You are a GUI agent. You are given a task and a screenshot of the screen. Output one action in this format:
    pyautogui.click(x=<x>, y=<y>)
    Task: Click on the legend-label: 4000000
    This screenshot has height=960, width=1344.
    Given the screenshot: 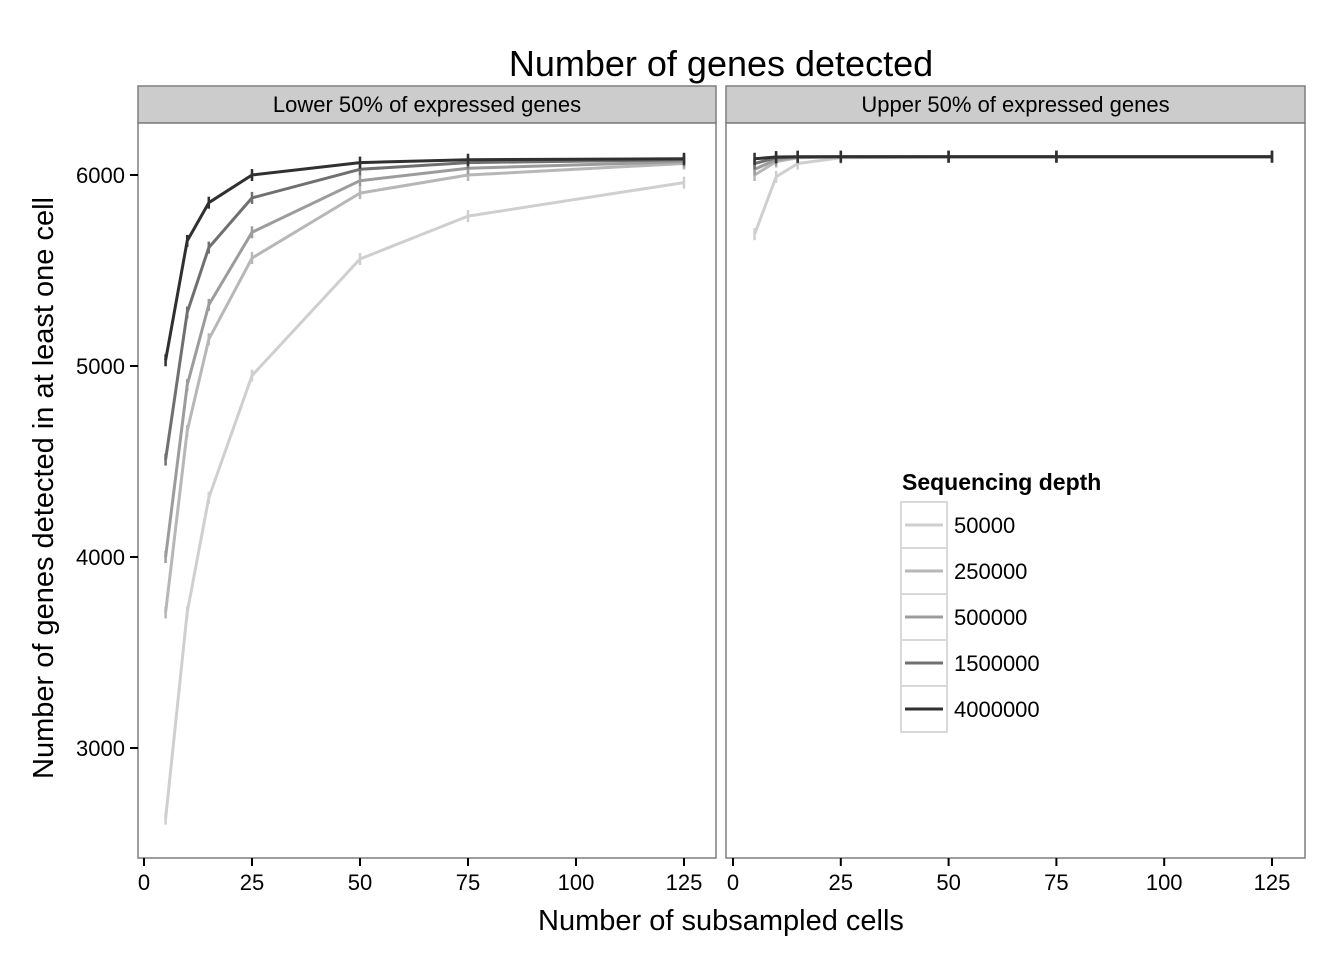 What is the action you would take?
    pyautogui.click(x=997, y=709)
    